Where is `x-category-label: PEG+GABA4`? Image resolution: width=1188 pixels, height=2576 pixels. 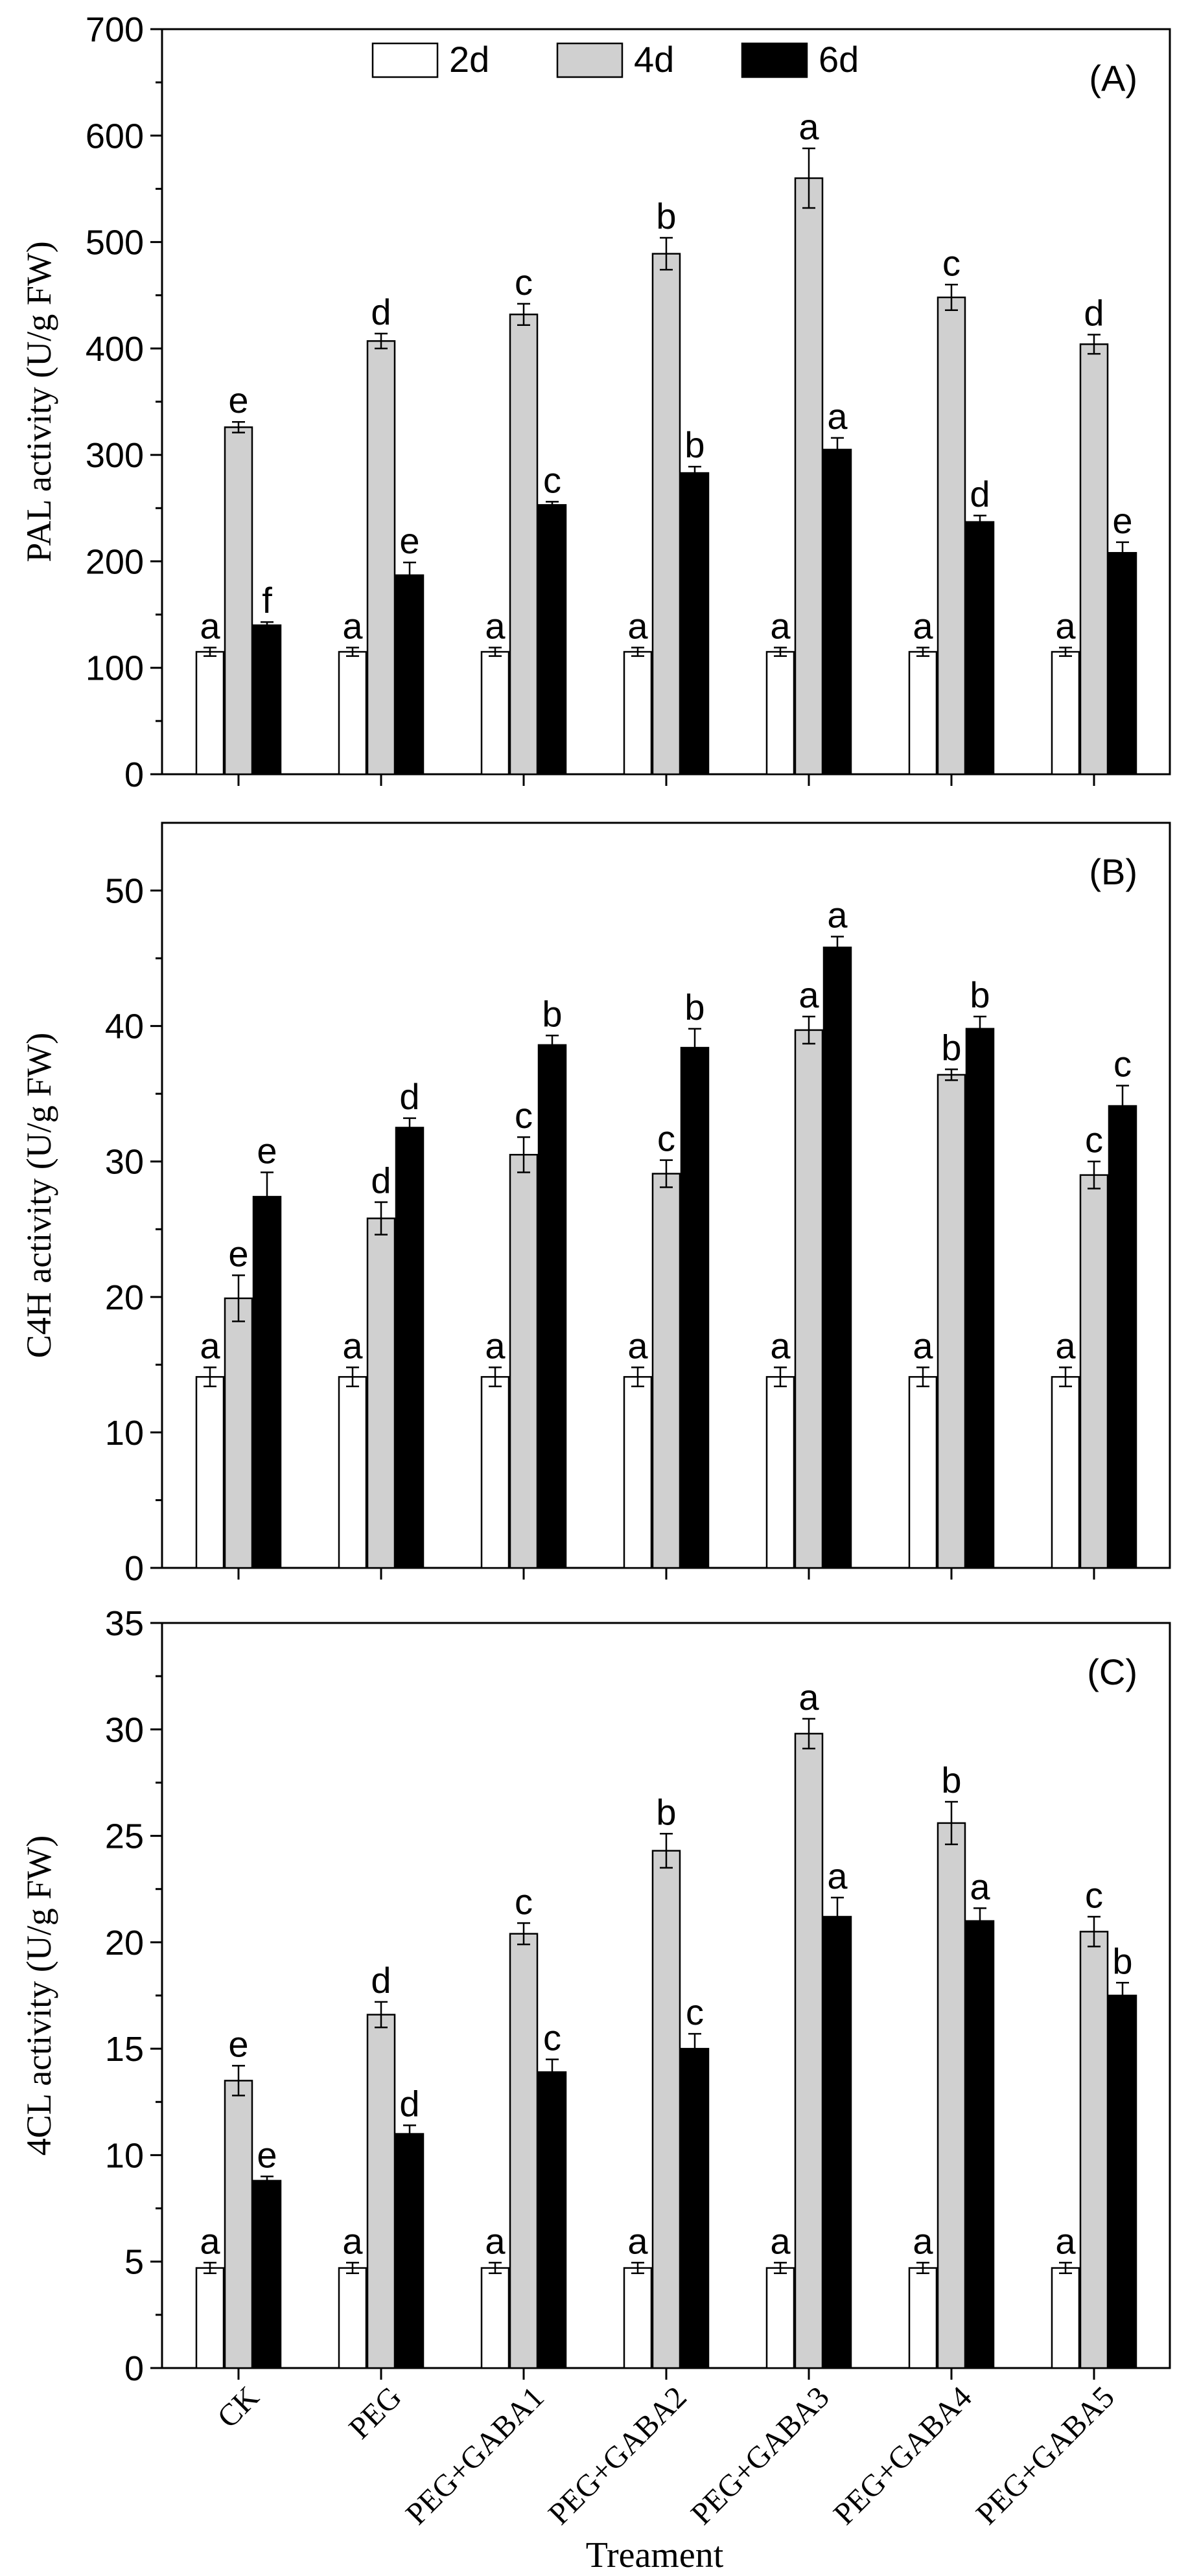
x-category-label: PEG+GABA4 is located at coordinates (903, 2455).